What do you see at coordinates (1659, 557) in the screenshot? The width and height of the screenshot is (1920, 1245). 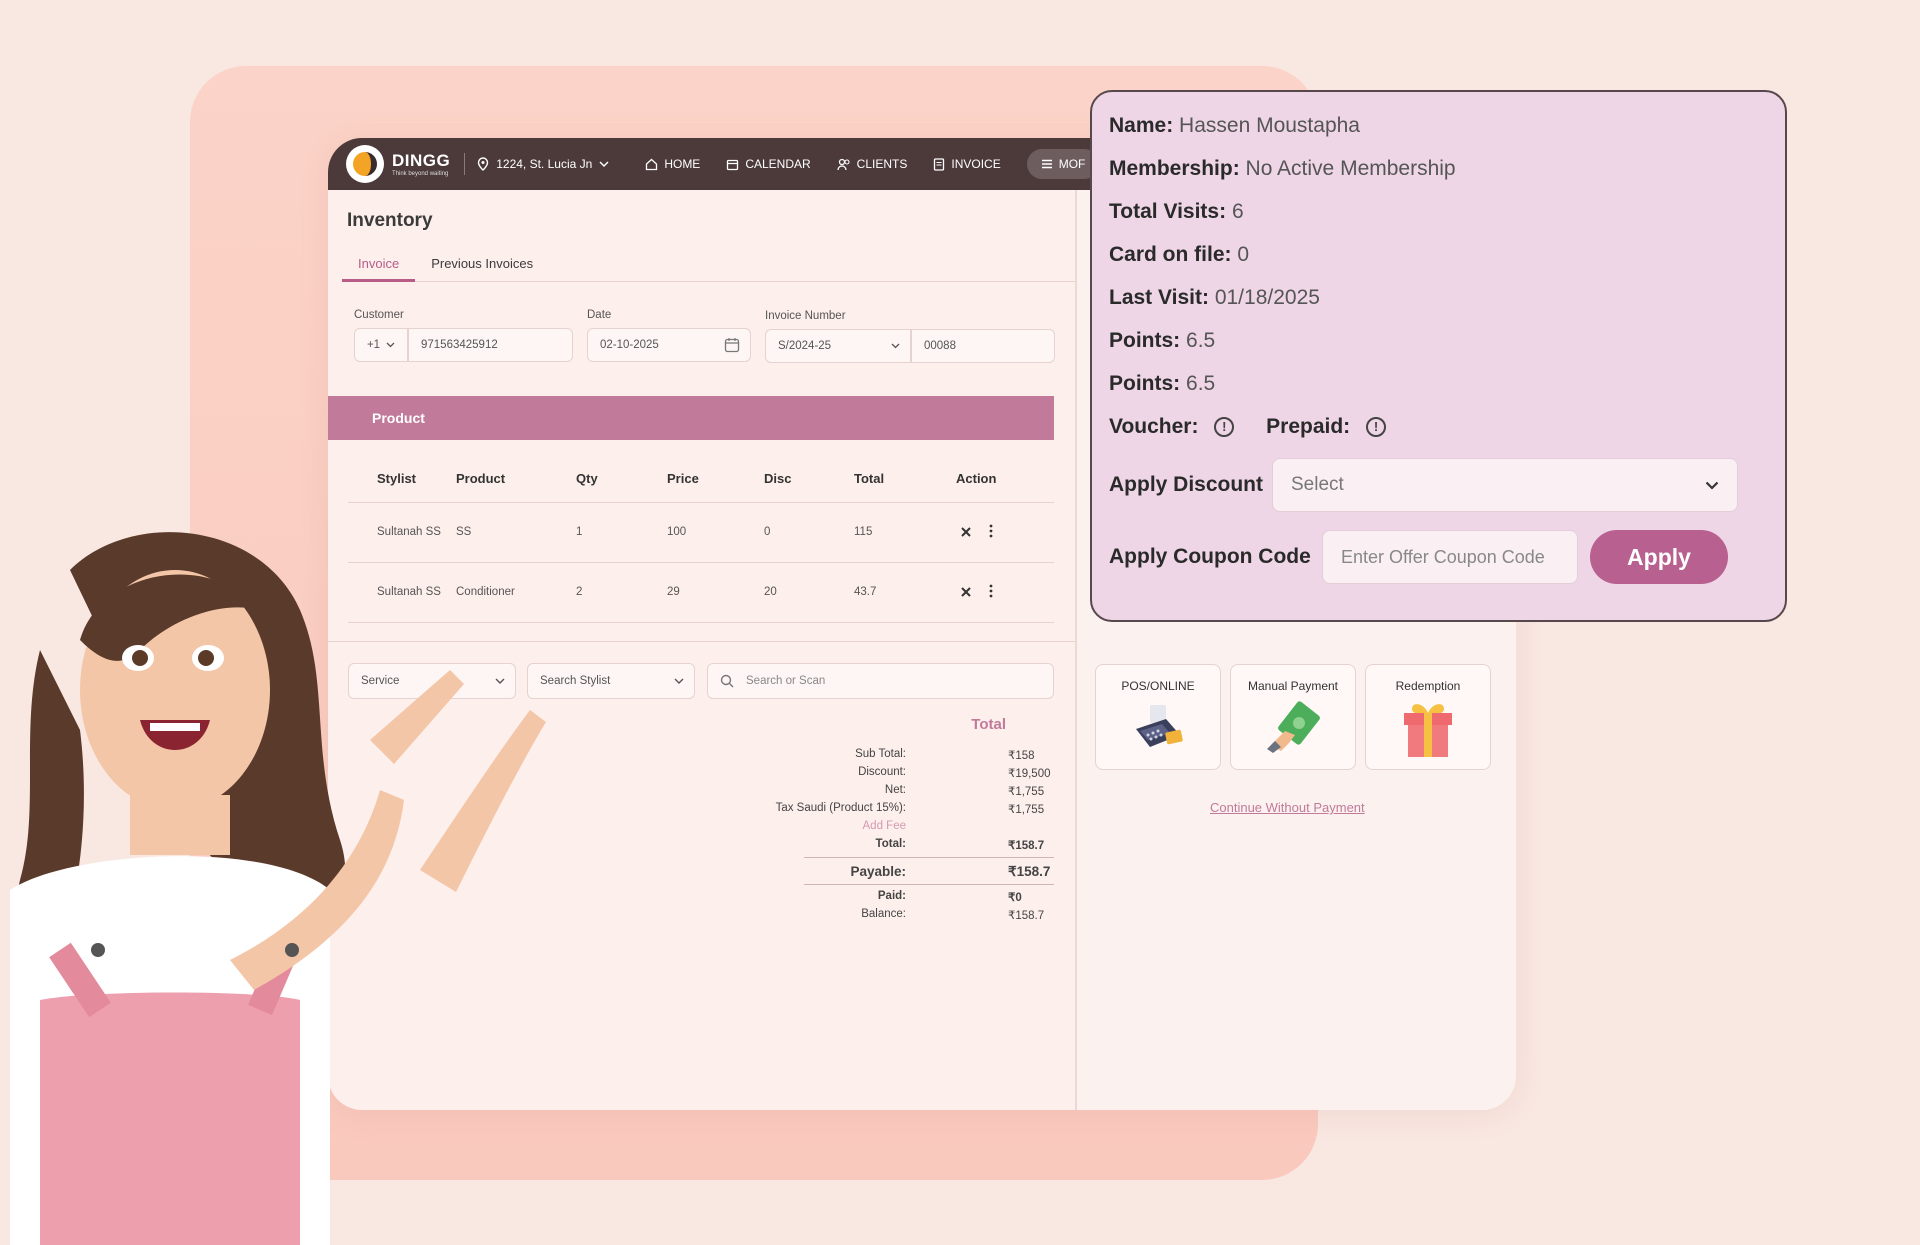 I see `apply-coupon-button: Apply` at bounding box center [1659, 557].